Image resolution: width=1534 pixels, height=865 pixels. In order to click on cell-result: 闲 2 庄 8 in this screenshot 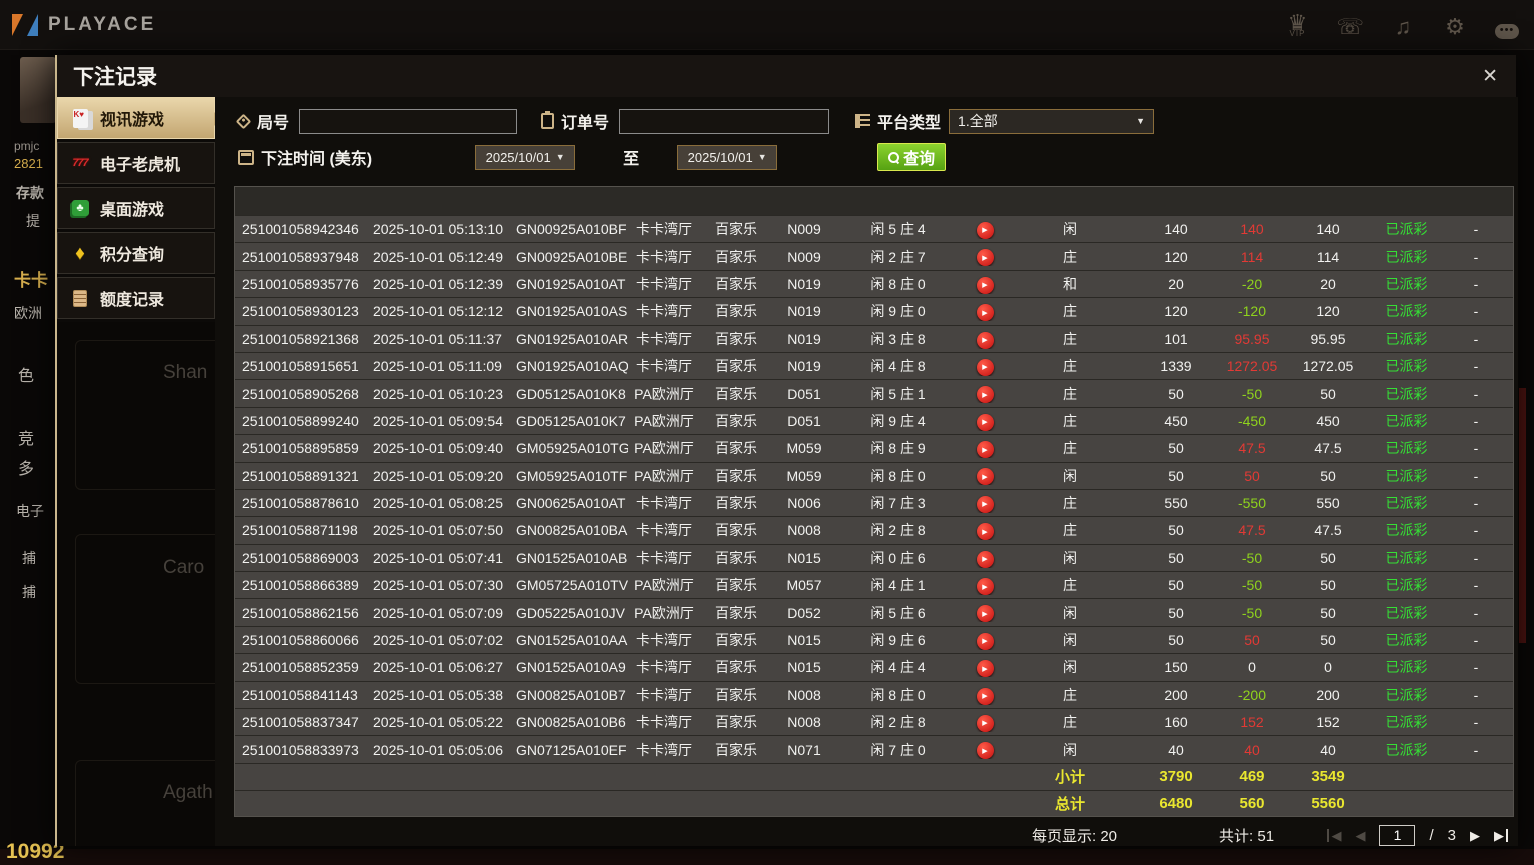, I will do `click(898, 530)`.